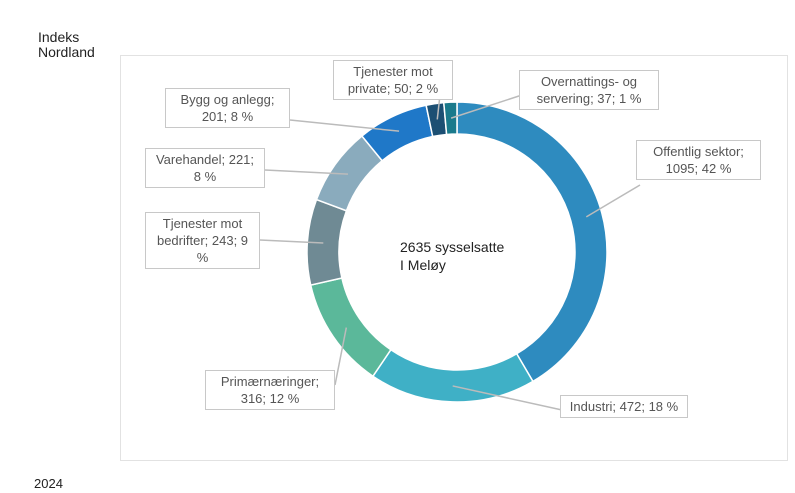  What do you see at coordinates (202, 240) in the screenshot?
I see `data-label: Tjenester mot bedrifter; 243; 9 %` at bounding box center [202, 240].